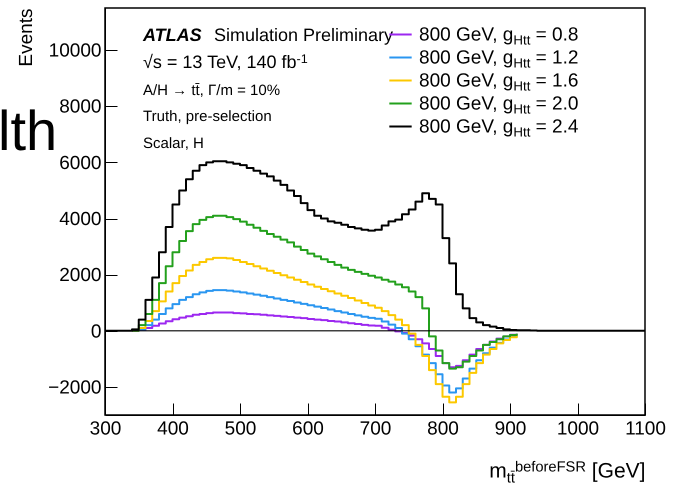 This screenshot has height=492, width=674. I want to click on x-tick-label: 700, so click(376, 429).